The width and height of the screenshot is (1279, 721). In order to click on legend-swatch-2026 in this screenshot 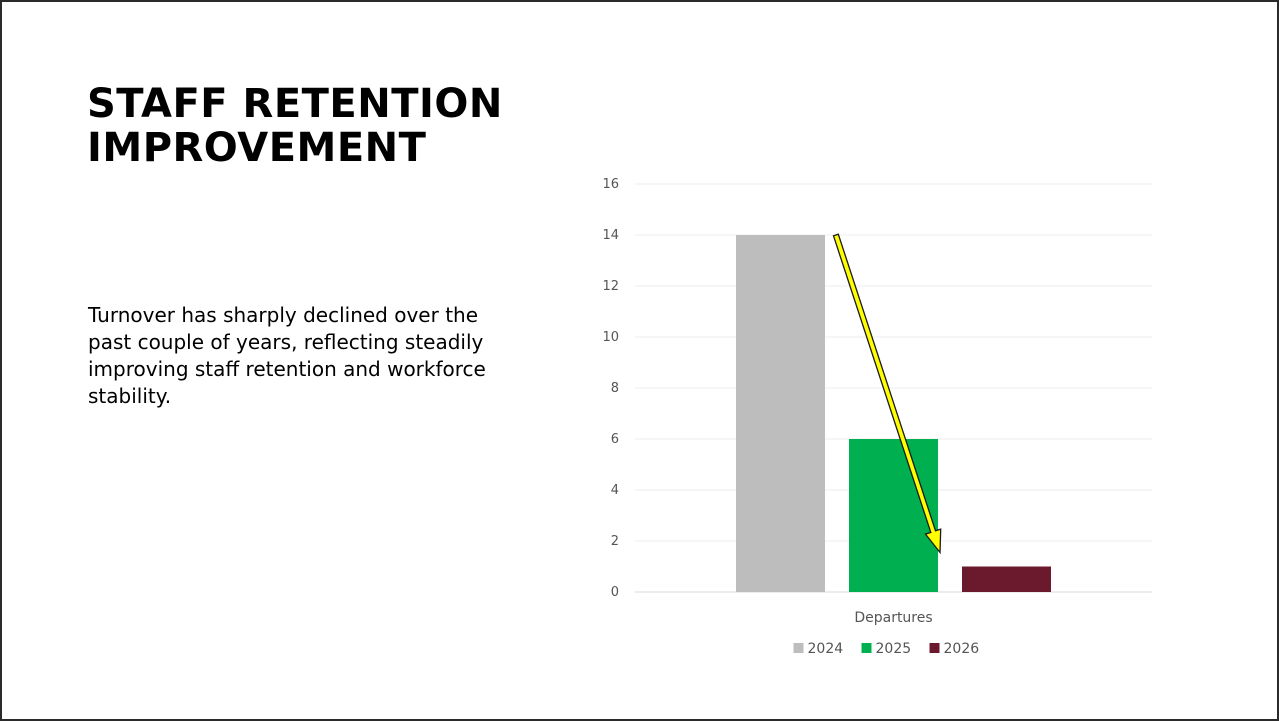, I will do `click(934, 648)`.